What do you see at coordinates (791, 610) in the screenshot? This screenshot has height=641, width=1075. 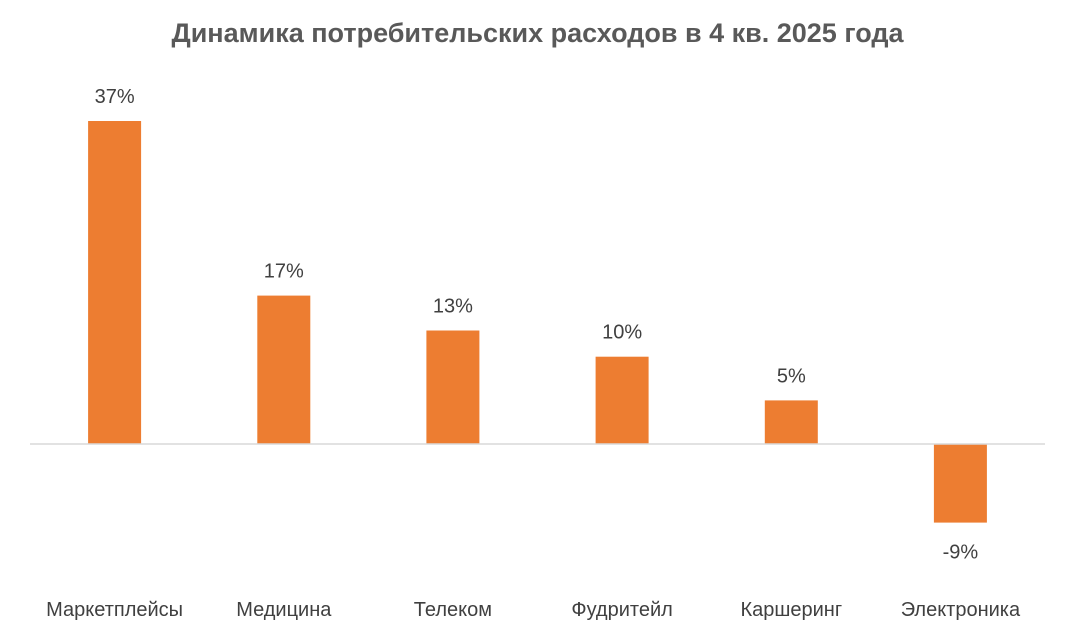 I see `category-label-5: Каршеринг` at bounding box center [791, 610].